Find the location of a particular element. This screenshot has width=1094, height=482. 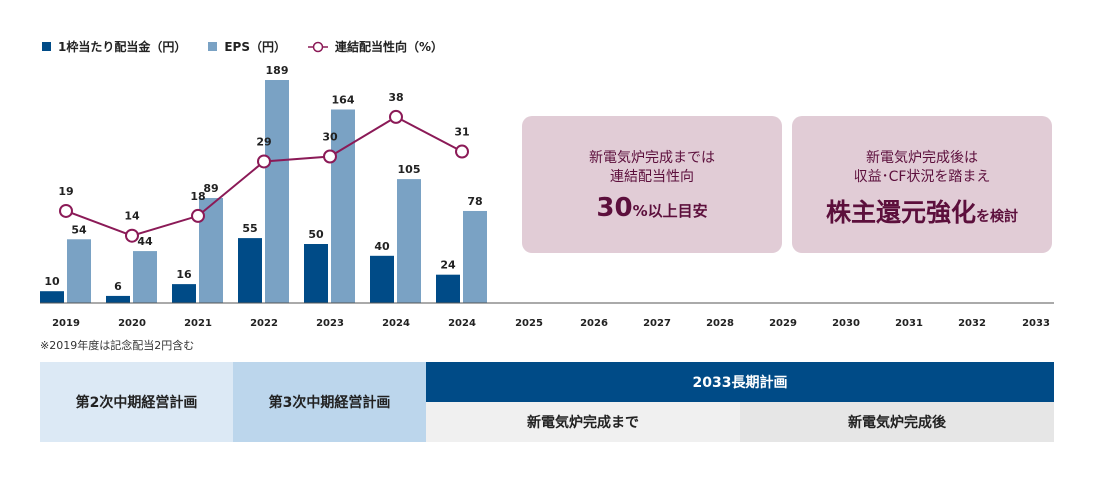

legend-dividend: 1枠当たり配当金（円） is located at coordinates (114, 46).